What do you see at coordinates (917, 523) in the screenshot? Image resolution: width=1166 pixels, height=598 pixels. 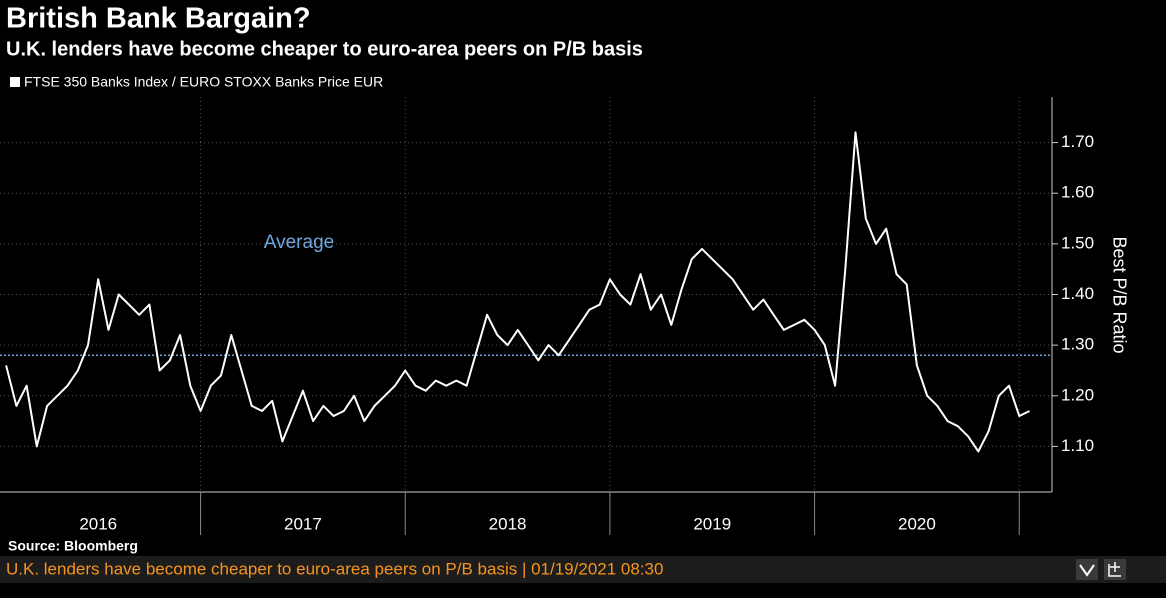 I see `x-tick-label: 2020` at bounding box center [917, 523].